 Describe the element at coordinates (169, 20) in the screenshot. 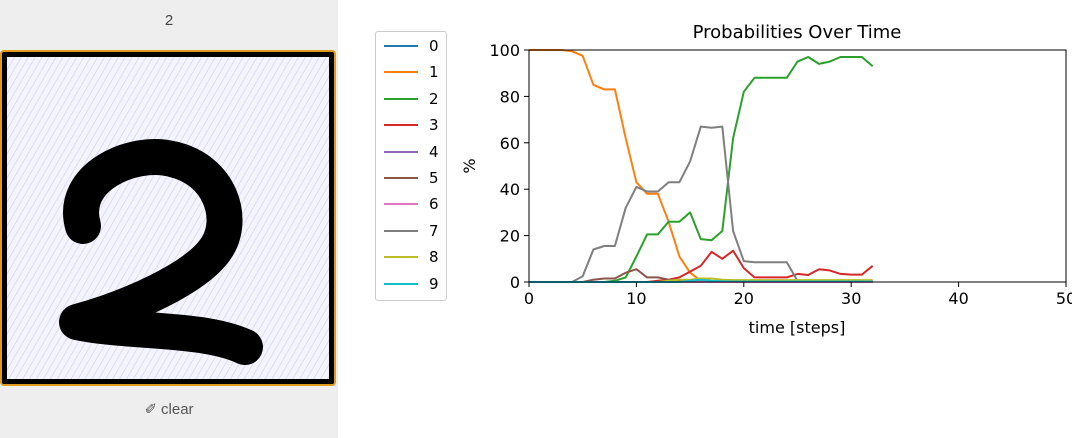

I see `prediction-label: 2` at that location.